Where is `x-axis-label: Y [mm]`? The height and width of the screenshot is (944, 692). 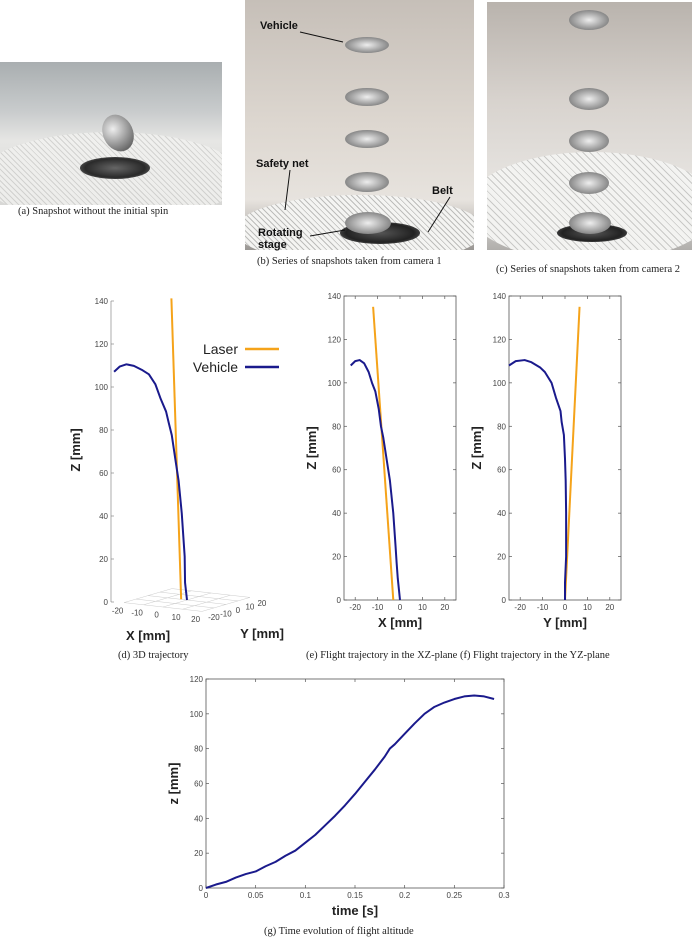 x-axis-label: Y [mm] is located at coordinates (565, 622).